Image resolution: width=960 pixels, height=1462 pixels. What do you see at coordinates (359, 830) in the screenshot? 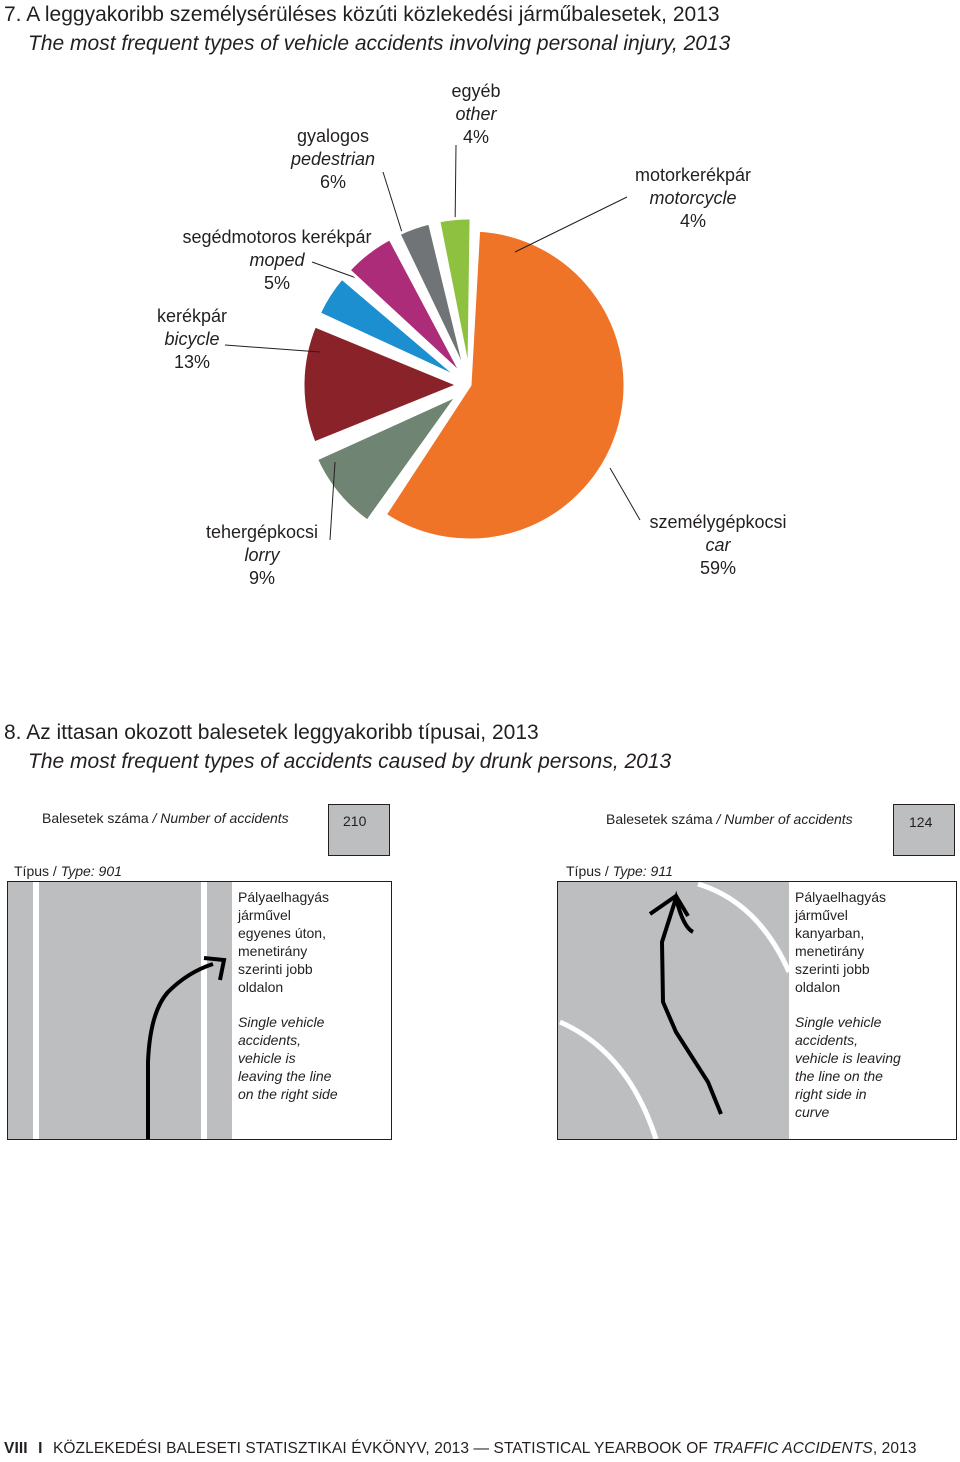
I see `accident-count-box-1: 210` at bounding box center [359, 830].